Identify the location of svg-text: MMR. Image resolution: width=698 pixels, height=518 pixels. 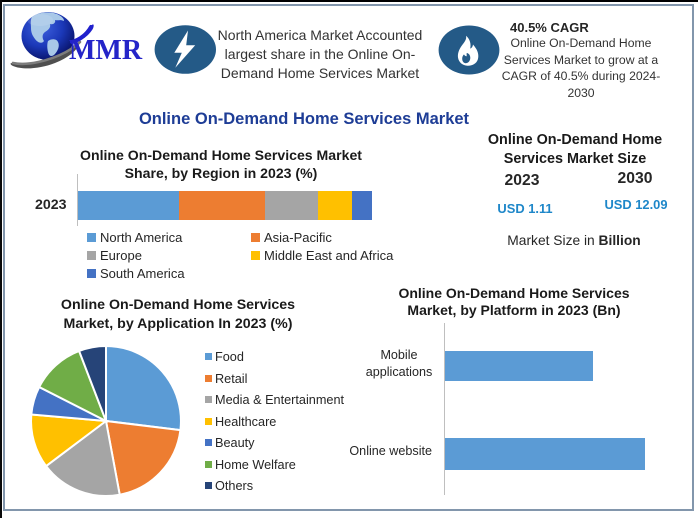
(106, 50).